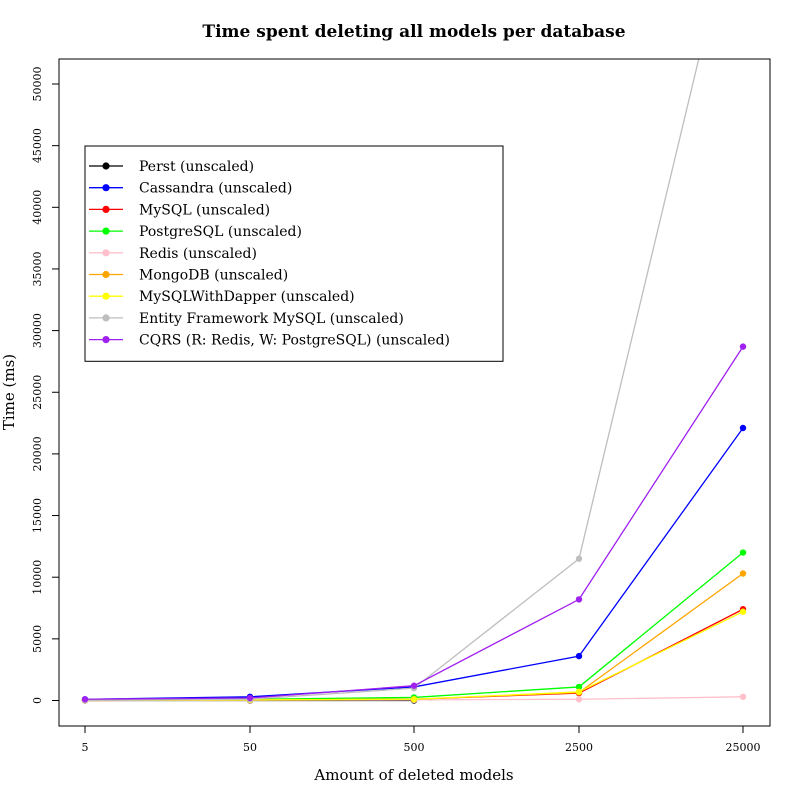  I want to click on y-tick-label: 10000, so click(37, 577).